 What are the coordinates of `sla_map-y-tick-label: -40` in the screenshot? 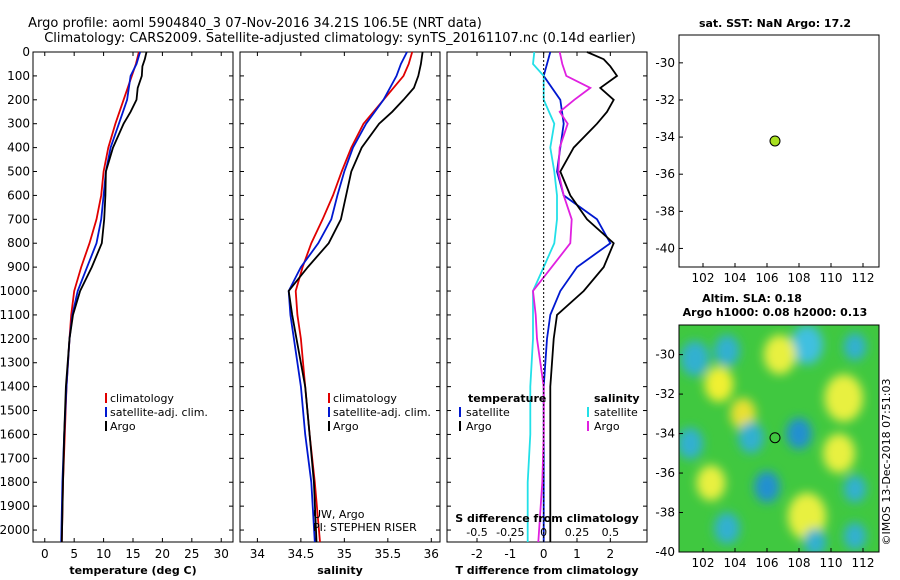 It's located at (665, 552).